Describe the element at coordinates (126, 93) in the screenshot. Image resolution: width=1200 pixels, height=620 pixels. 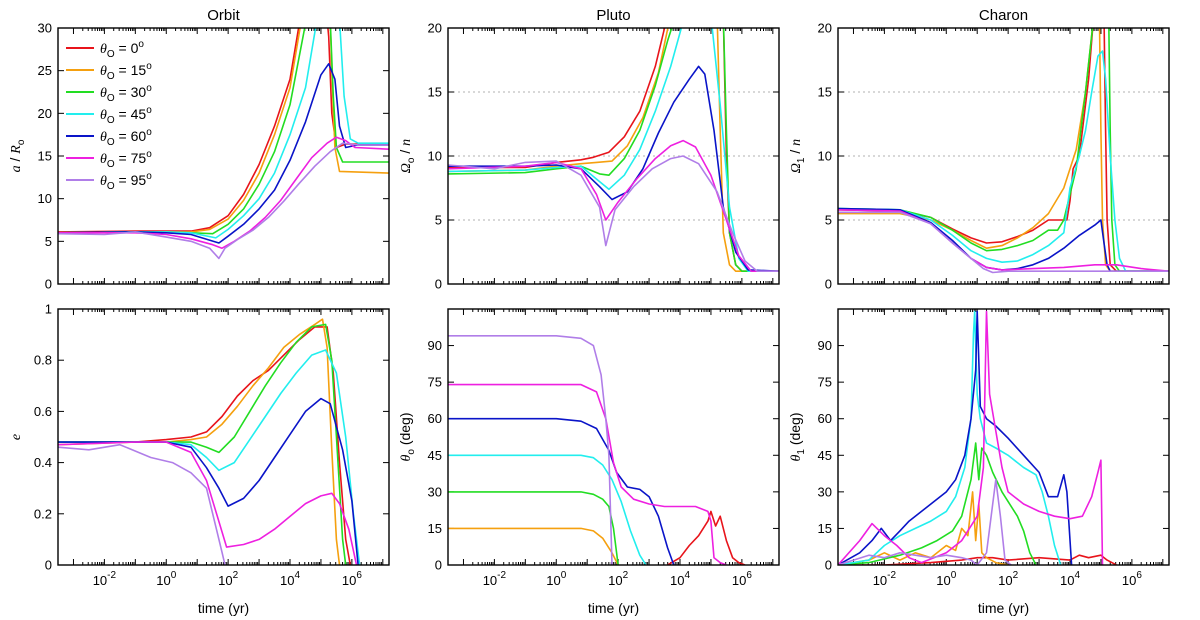
I see `legend-label: θO = 30o` at that location.